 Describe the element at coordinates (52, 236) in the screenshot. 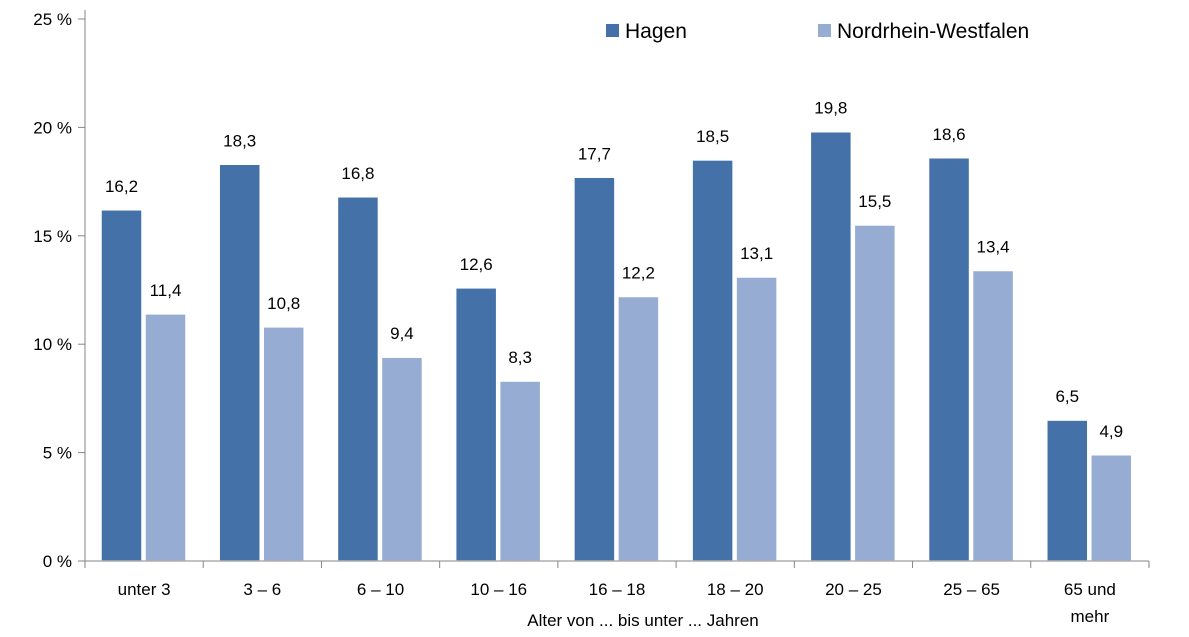

I see `y-tick-label: 15 %` at that location.